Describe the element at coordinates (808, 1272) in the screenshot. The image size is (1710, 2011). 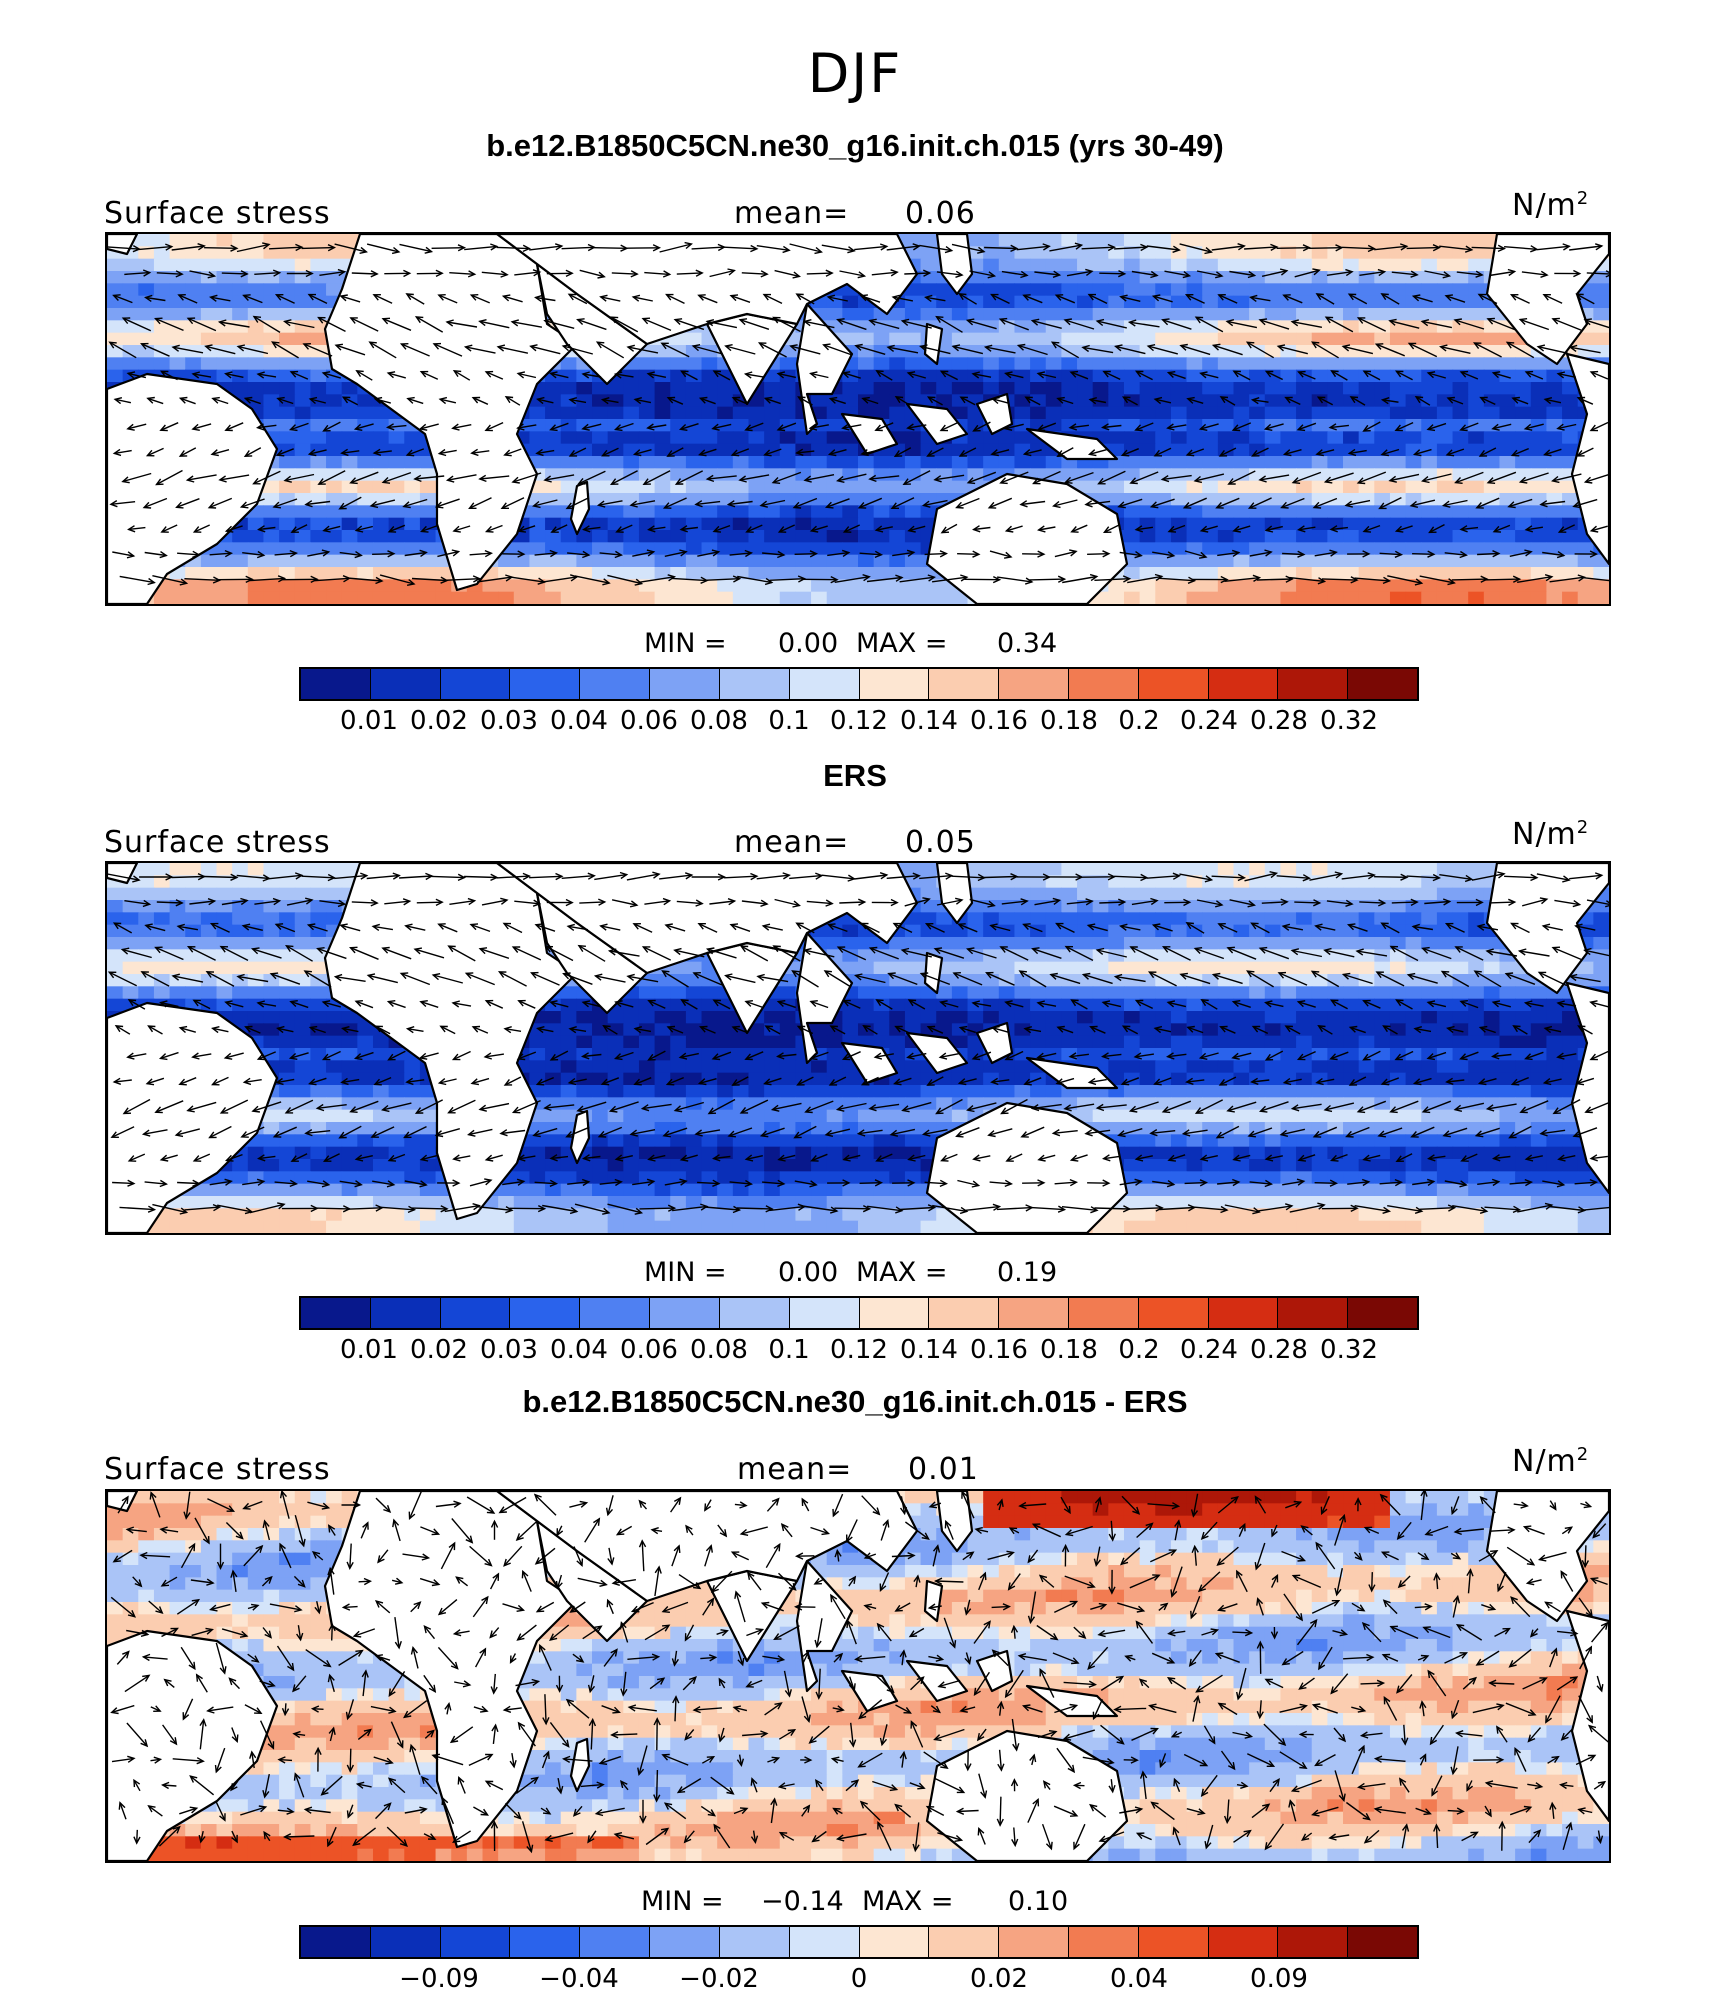
I see `panel-2-min-value: 0.00` at that location.